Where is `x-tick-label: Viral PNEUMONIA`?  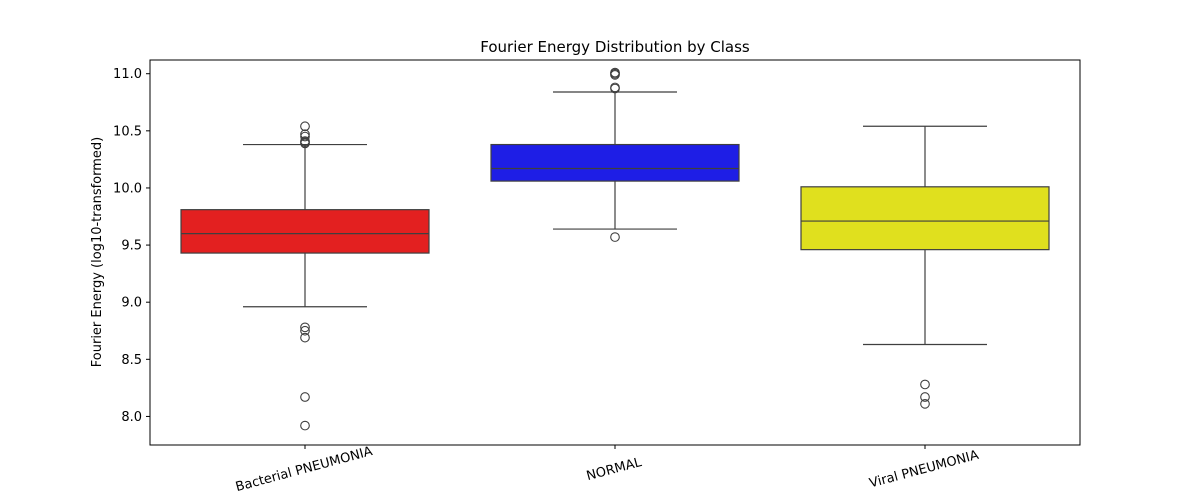 x-tick-label: Viral PNEUMONIA is located at coordinates (924, 470).